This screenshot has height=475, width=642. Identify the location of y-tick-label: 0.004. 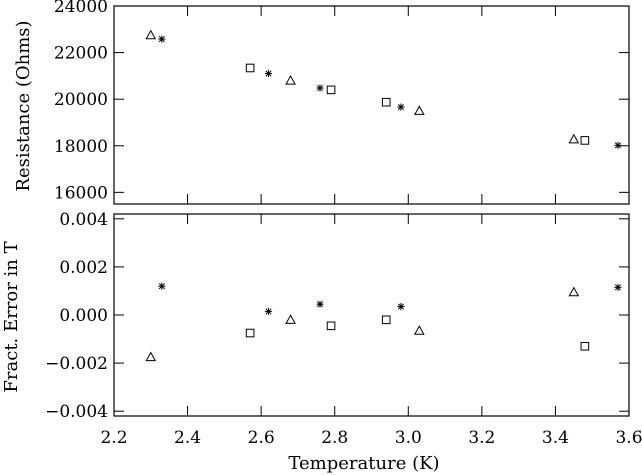
(83, 220).